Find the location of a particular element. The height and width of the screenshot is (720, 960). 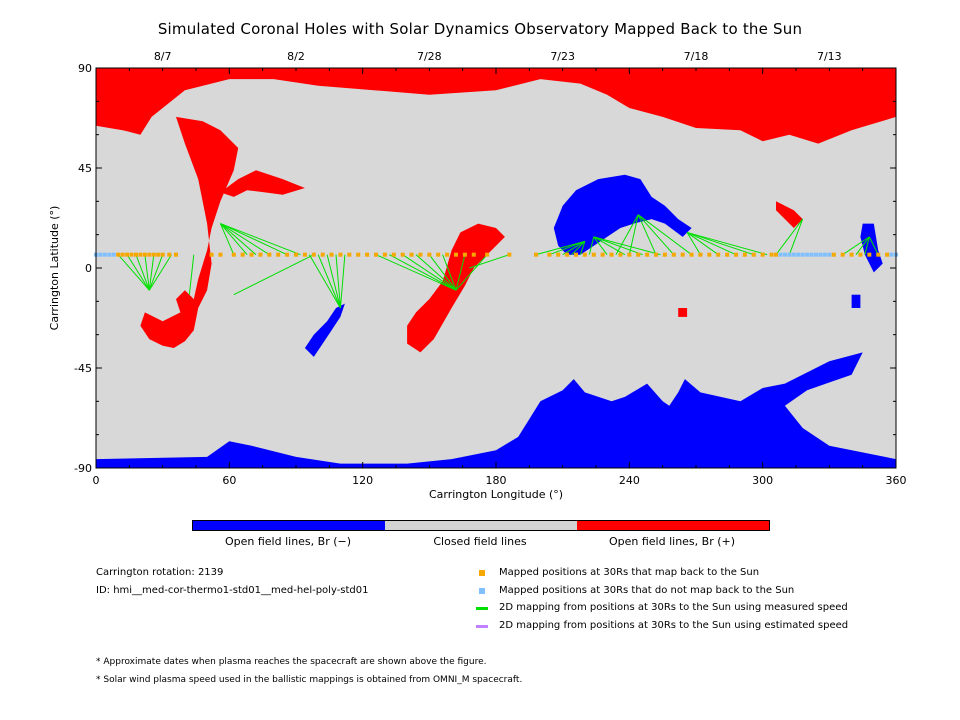

date-label: 7/18 is located at coordinates (696, 56).